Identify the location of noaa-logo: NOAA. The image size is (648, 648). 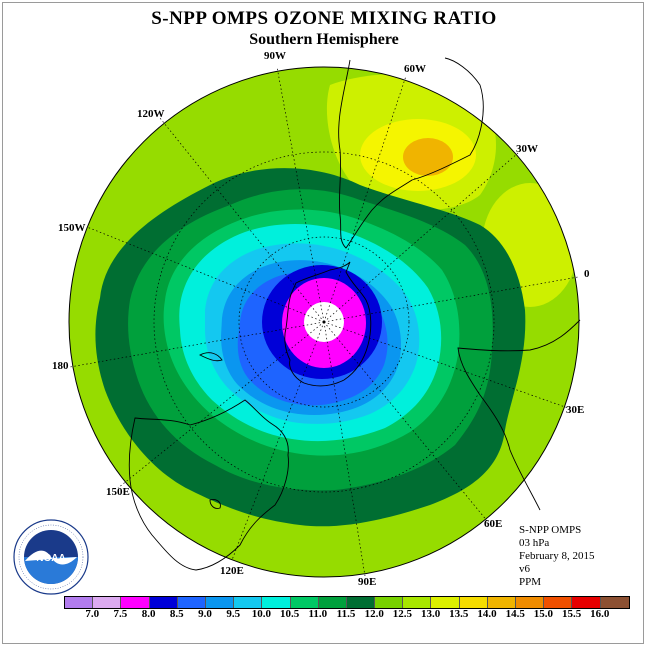
(51, 557).